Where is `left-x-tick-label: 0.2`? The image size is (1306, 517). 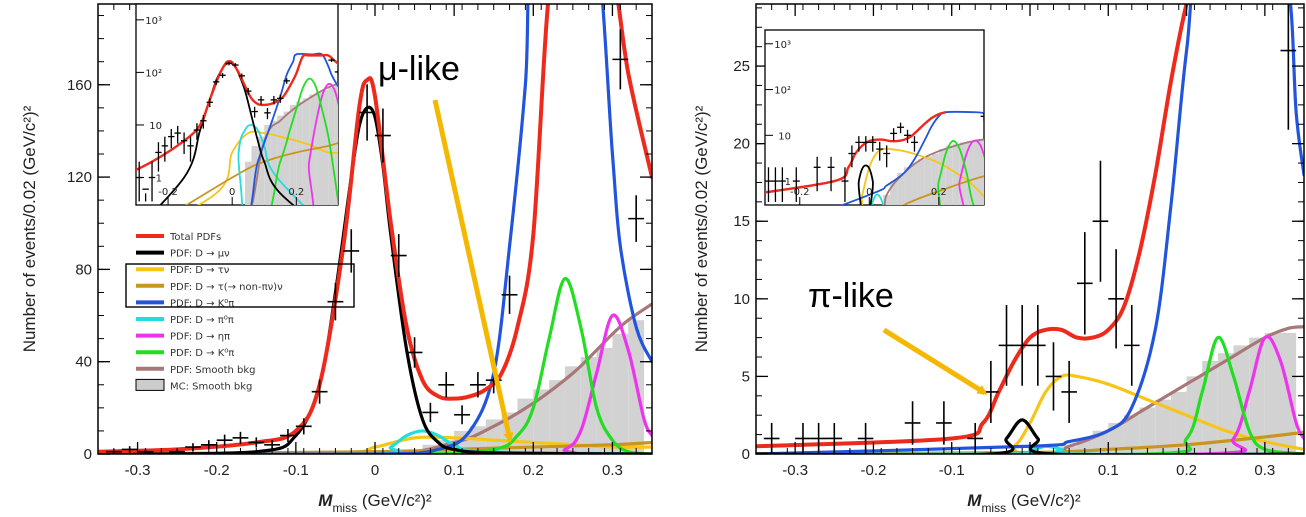
left-x-tick-label: 0.2 is located at coordinates (533, 470).